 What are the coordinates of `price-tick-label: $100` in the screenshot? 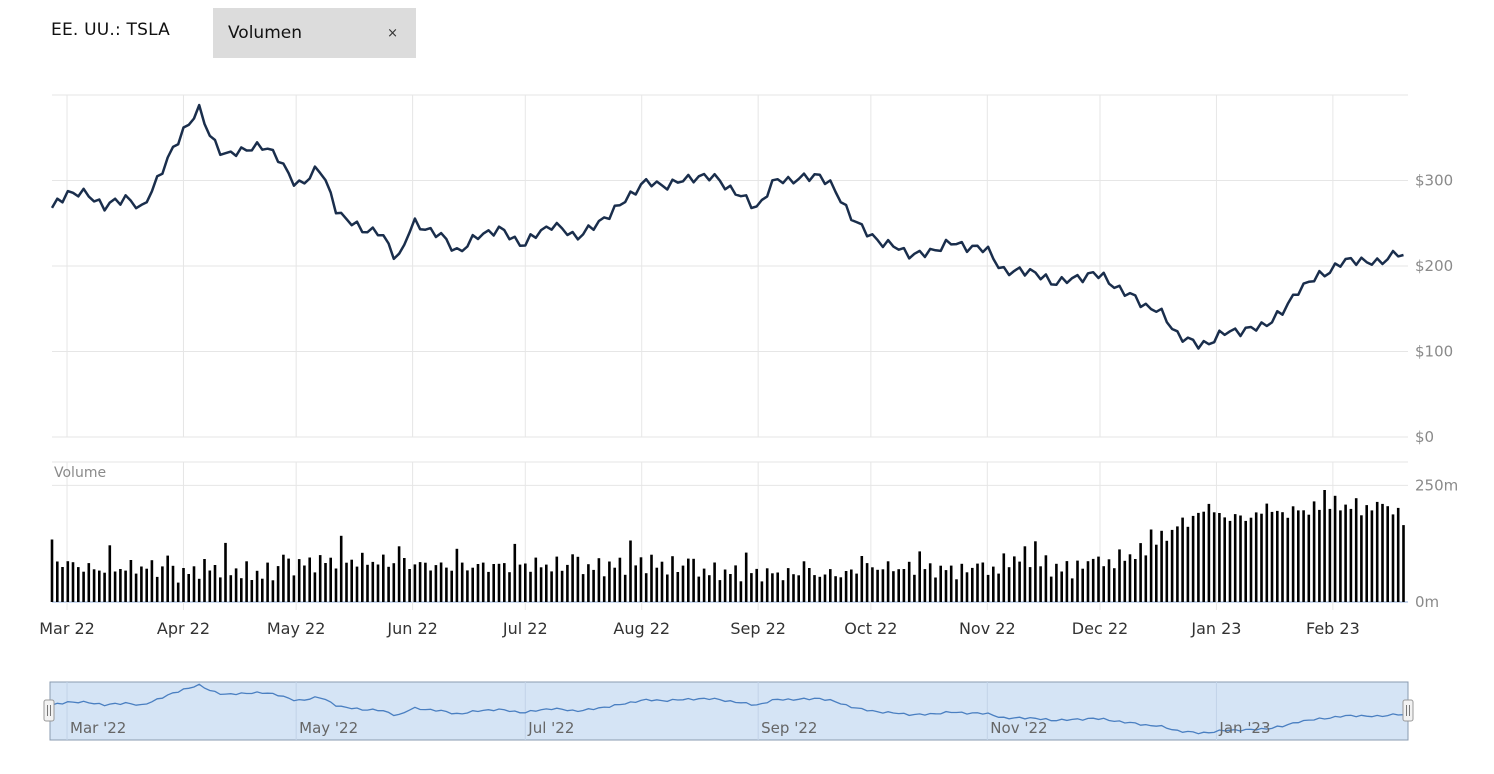 It's located at (1434, 352).